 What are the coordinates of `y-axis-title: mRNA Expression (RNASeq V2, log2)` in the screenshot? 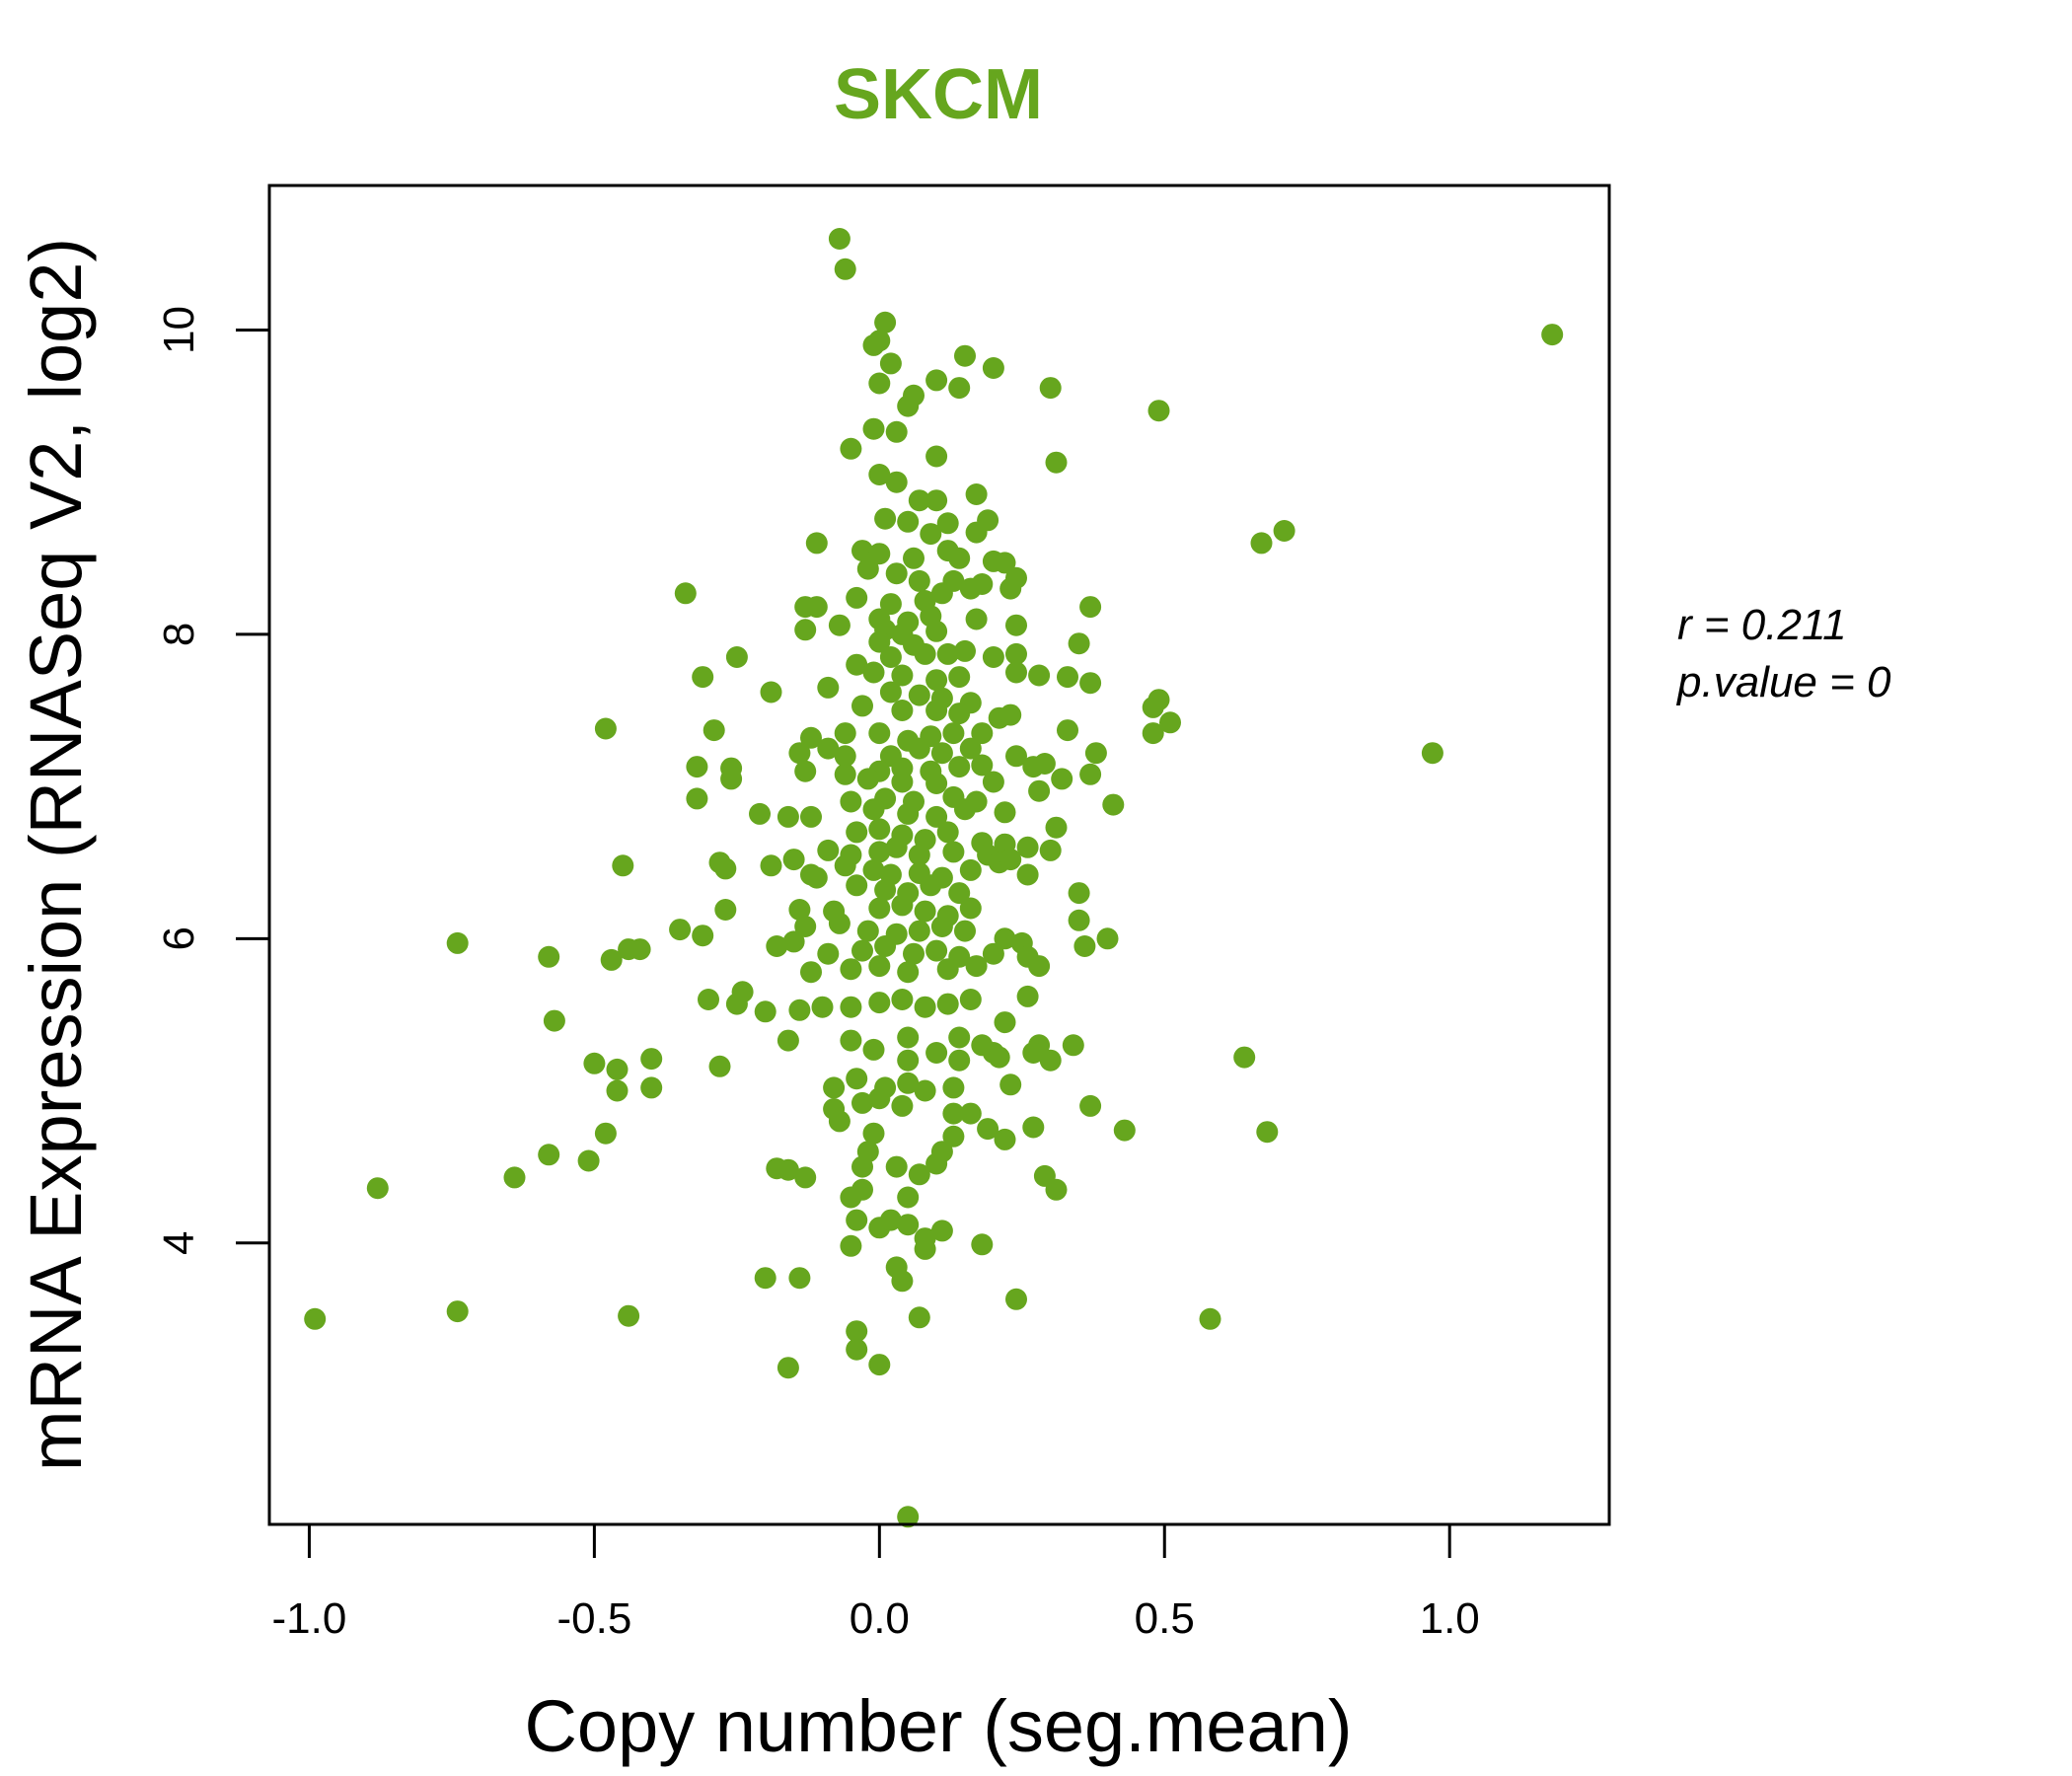 It's located at (56, 855).